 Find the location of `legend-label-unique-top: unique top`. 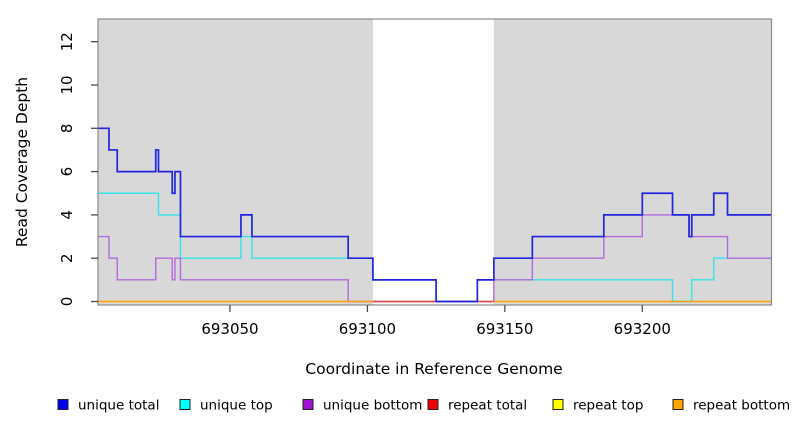

legend-label-unique-top: unique top is located at coordinates (236, 406).